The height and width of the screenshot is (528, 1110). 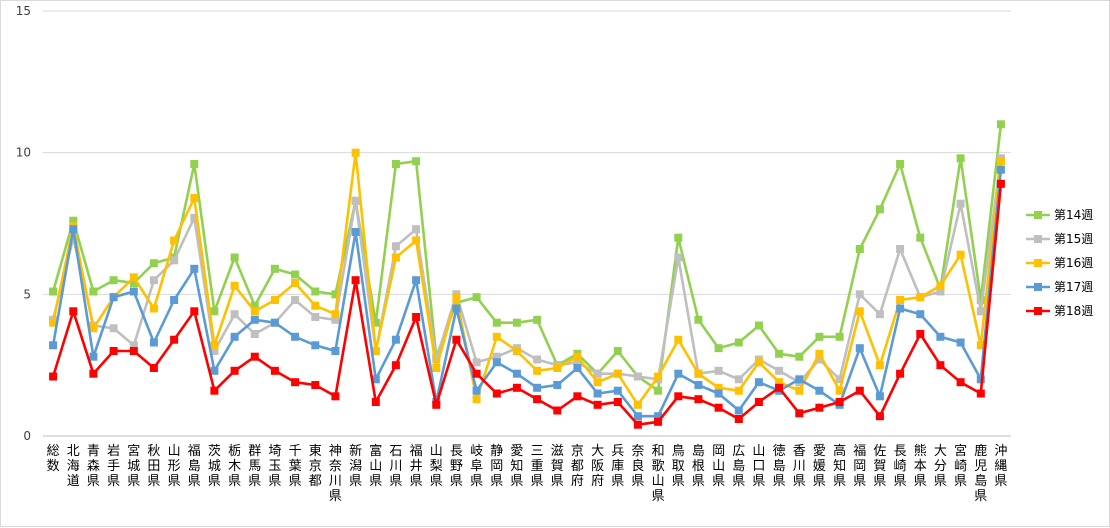 I want to click on x-tick-label: 広島県, so click(x=738, y=466).